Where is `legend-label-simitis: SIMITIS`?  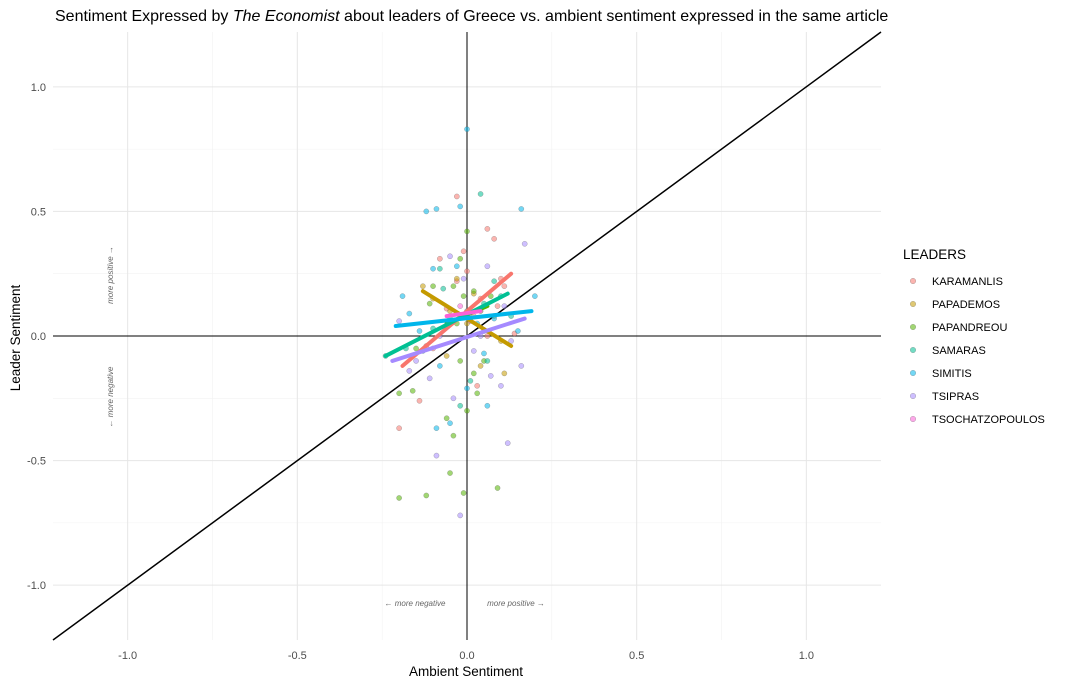
legend-label-simitis: SIMITIS is located at coordinates (952, 374).